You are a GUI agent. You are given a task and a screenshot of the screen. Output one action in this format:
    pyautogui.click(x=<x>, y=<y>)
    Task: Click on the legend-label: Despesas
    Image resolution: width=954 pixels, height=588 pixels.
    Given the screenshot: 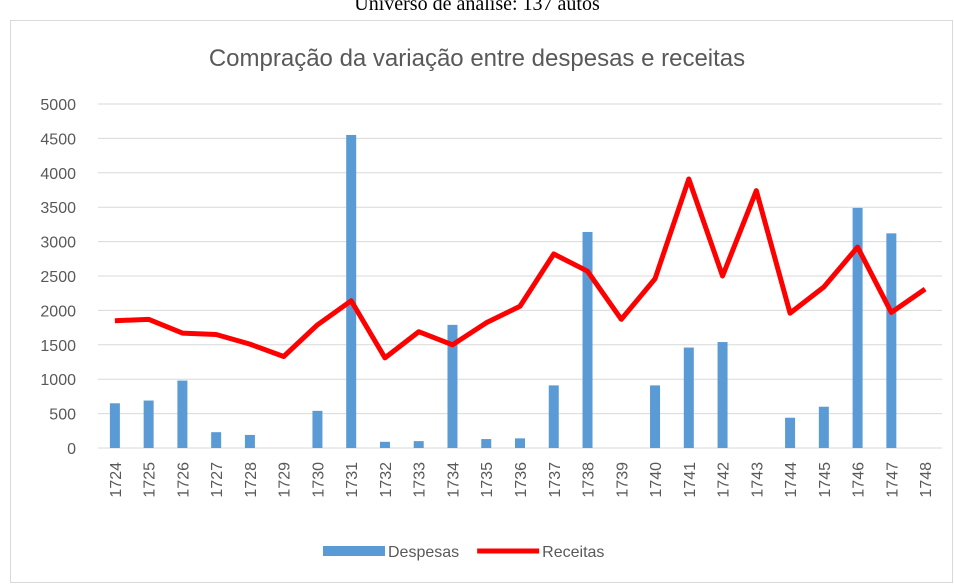 What is the action you would take?
    pyautogui.click(x=423, y=552)
    